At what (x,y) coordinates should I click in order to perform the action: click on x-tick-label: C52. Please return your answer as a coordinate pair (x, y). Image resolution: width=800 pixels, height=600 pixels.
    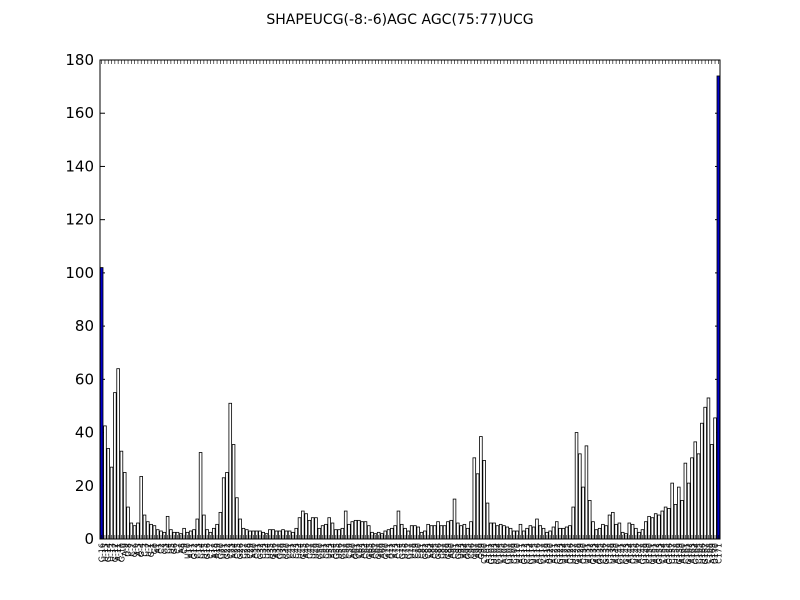
    Looking at the image, I should click on (326, 551).